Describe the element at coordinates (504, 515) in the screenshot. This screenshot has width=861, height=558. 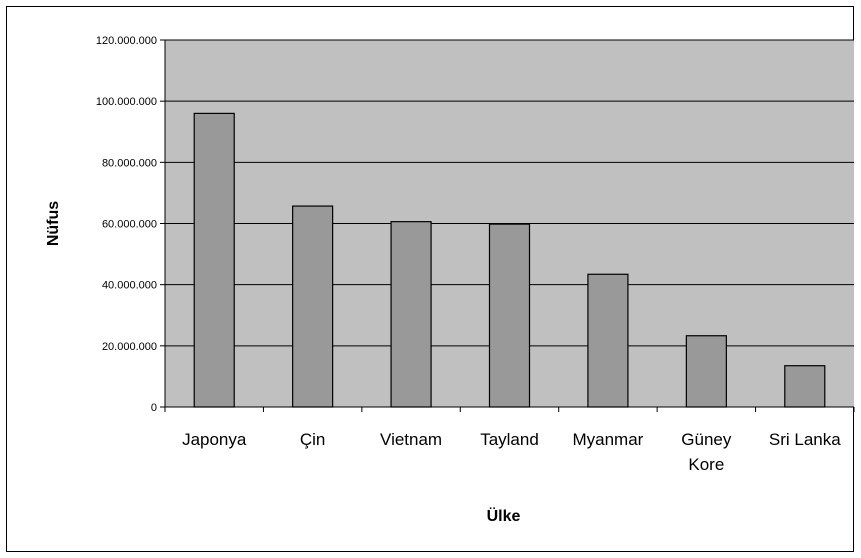
I see `x-axis-title: Ülke` at that location.